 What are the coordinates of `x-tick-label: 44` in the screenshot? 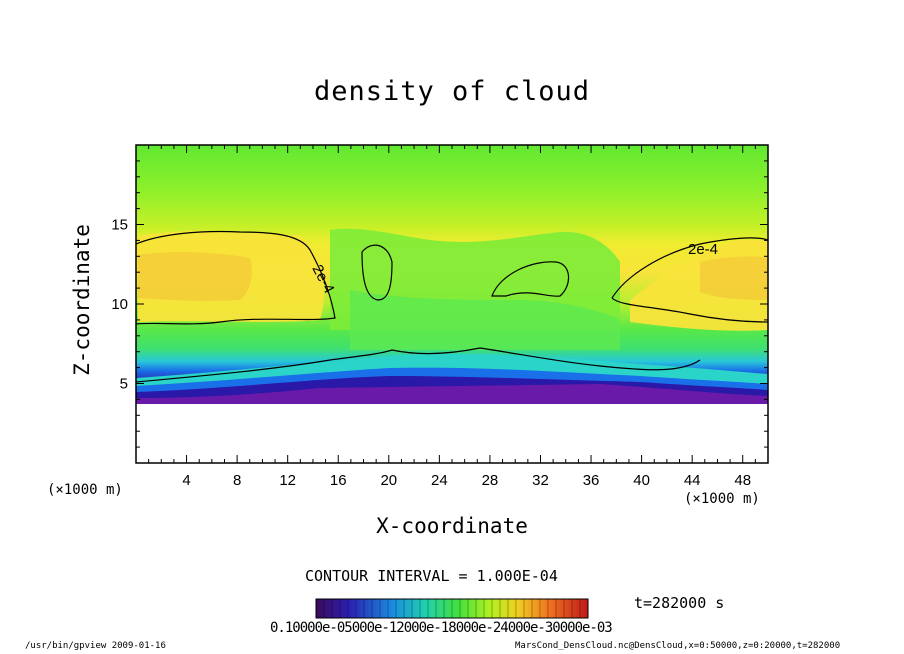 It's located at (692, 480).